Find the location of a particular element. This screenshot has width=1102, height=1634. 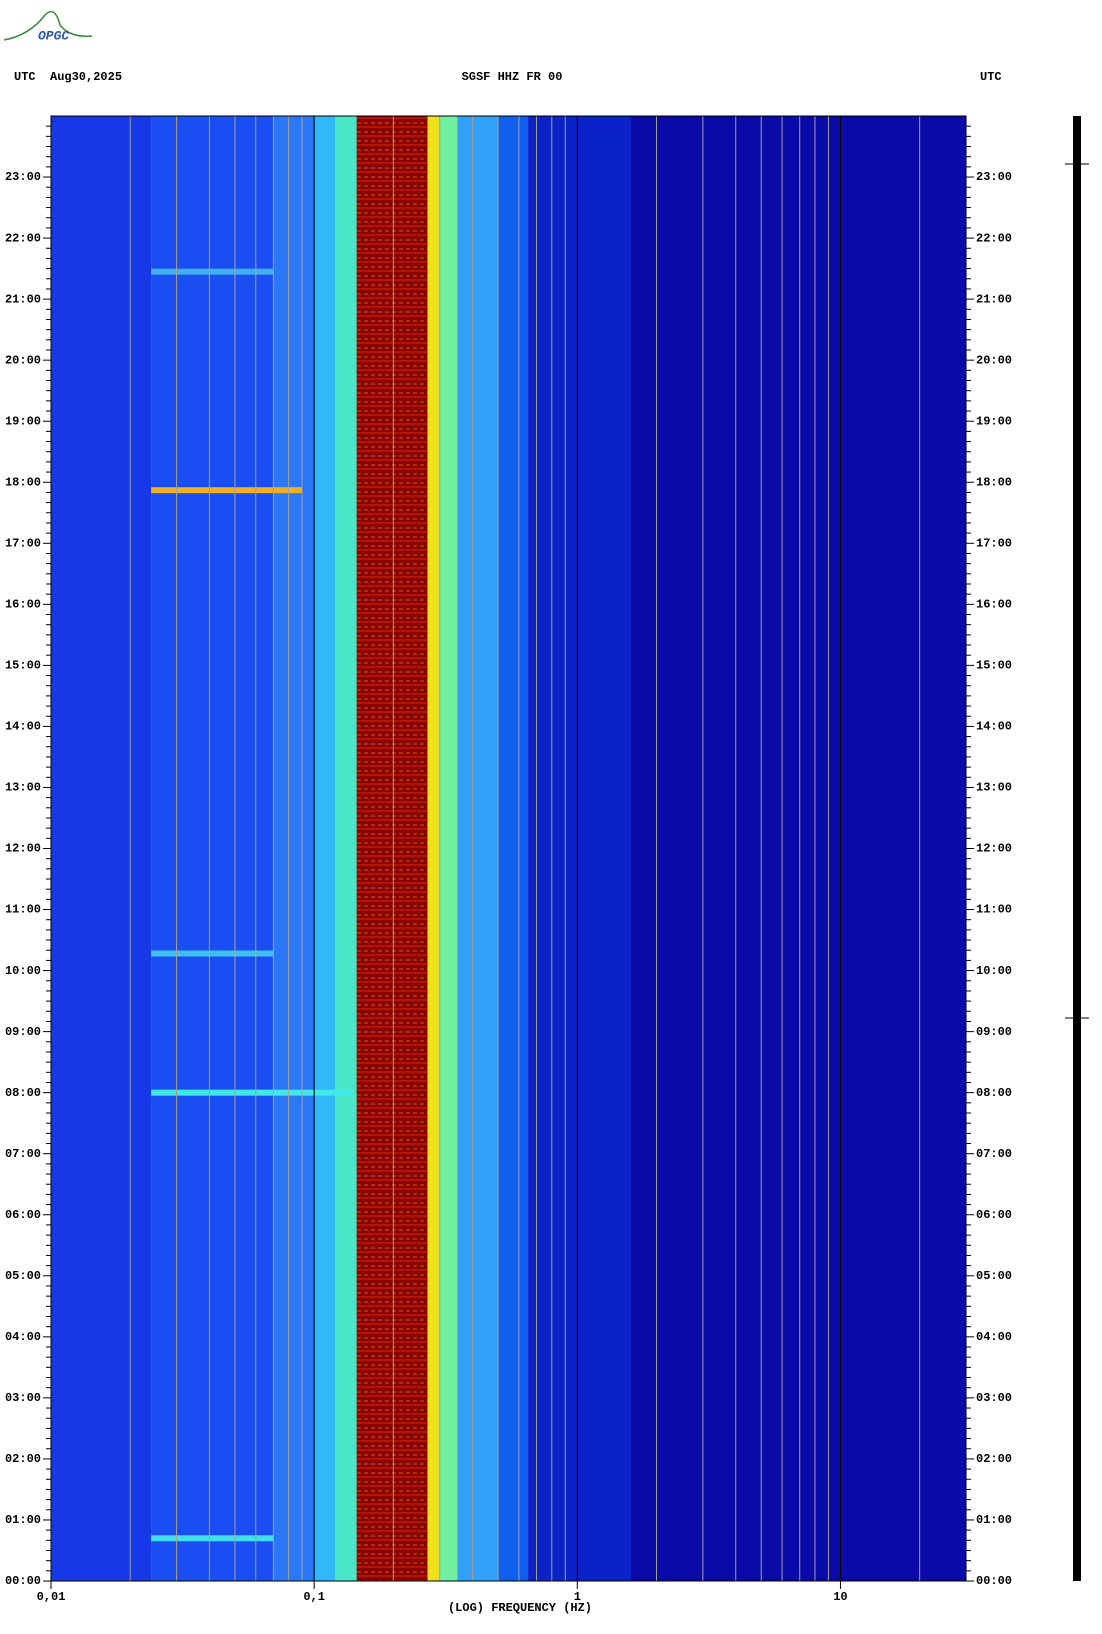

x-tick-label: 10 is located at coordinates (840, 1597).